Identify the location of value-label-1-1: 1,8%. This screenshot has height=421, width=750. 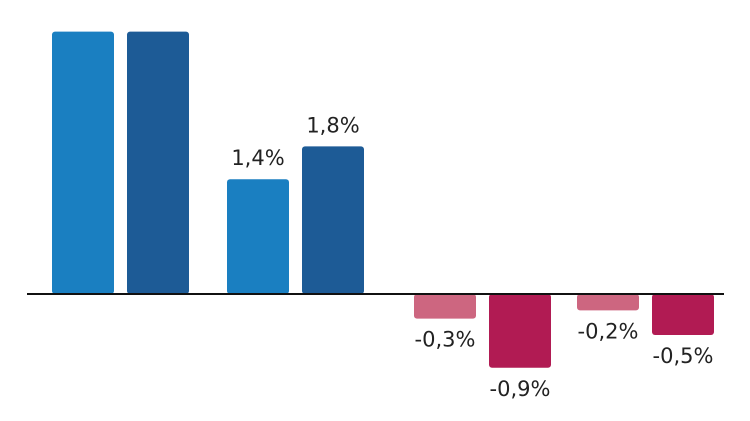
(332, 125).